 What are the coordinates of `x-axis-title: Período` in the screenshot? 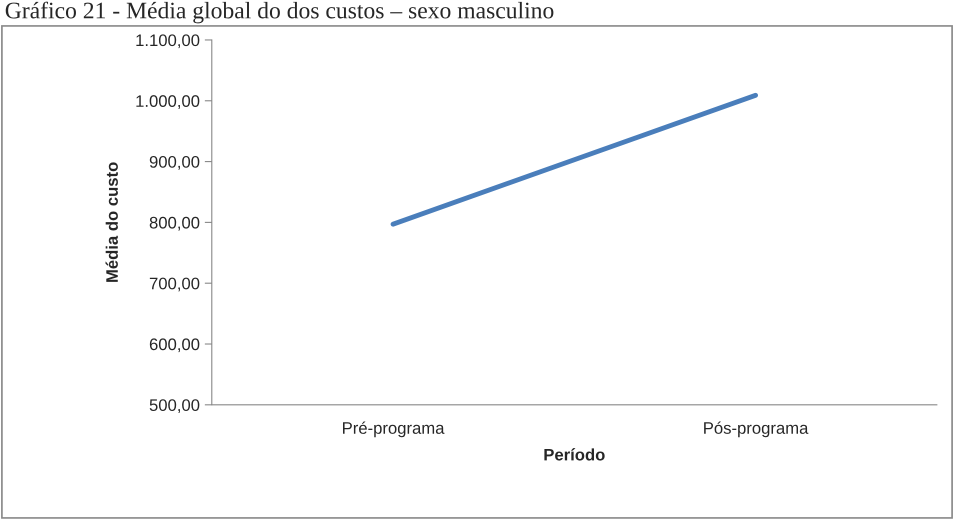 It's located at (574, 454).